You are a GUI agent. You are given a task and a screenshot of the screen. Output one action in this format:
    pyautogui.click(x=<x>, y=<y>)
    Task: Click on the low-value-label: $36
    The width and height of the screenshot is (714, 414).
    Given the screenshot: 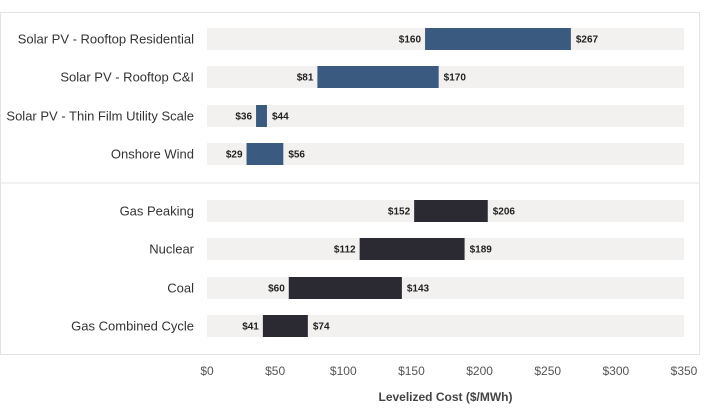 What is the action you would take?
    pyautogui.click(x=243, y=117)
    